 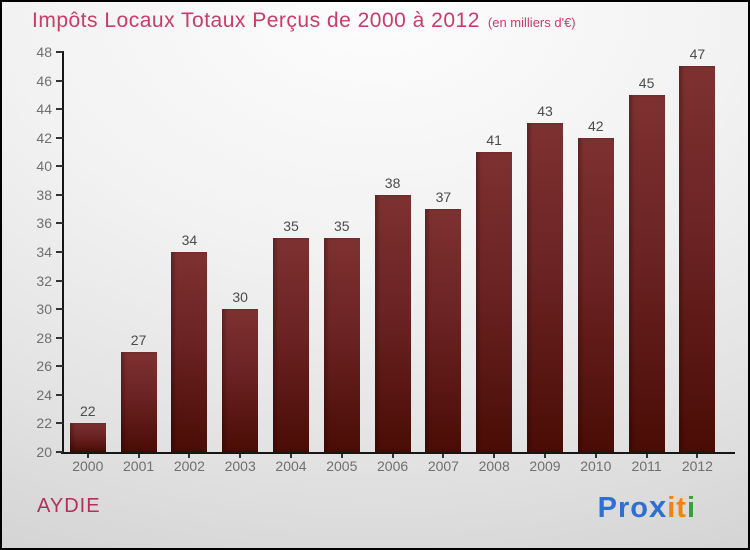 I want to click on x-axis-tick-label: 2003, so click(x=240, y=466).